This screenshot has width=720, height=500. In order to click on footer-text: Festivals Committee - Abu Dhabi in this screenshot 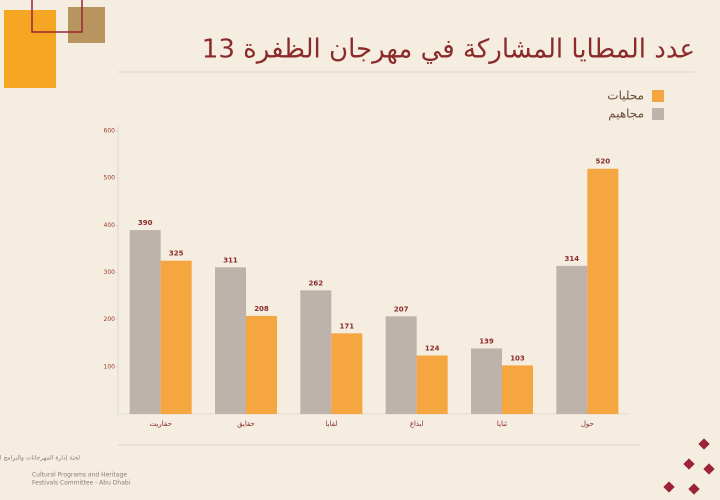, I will do `click(81, 483)`.